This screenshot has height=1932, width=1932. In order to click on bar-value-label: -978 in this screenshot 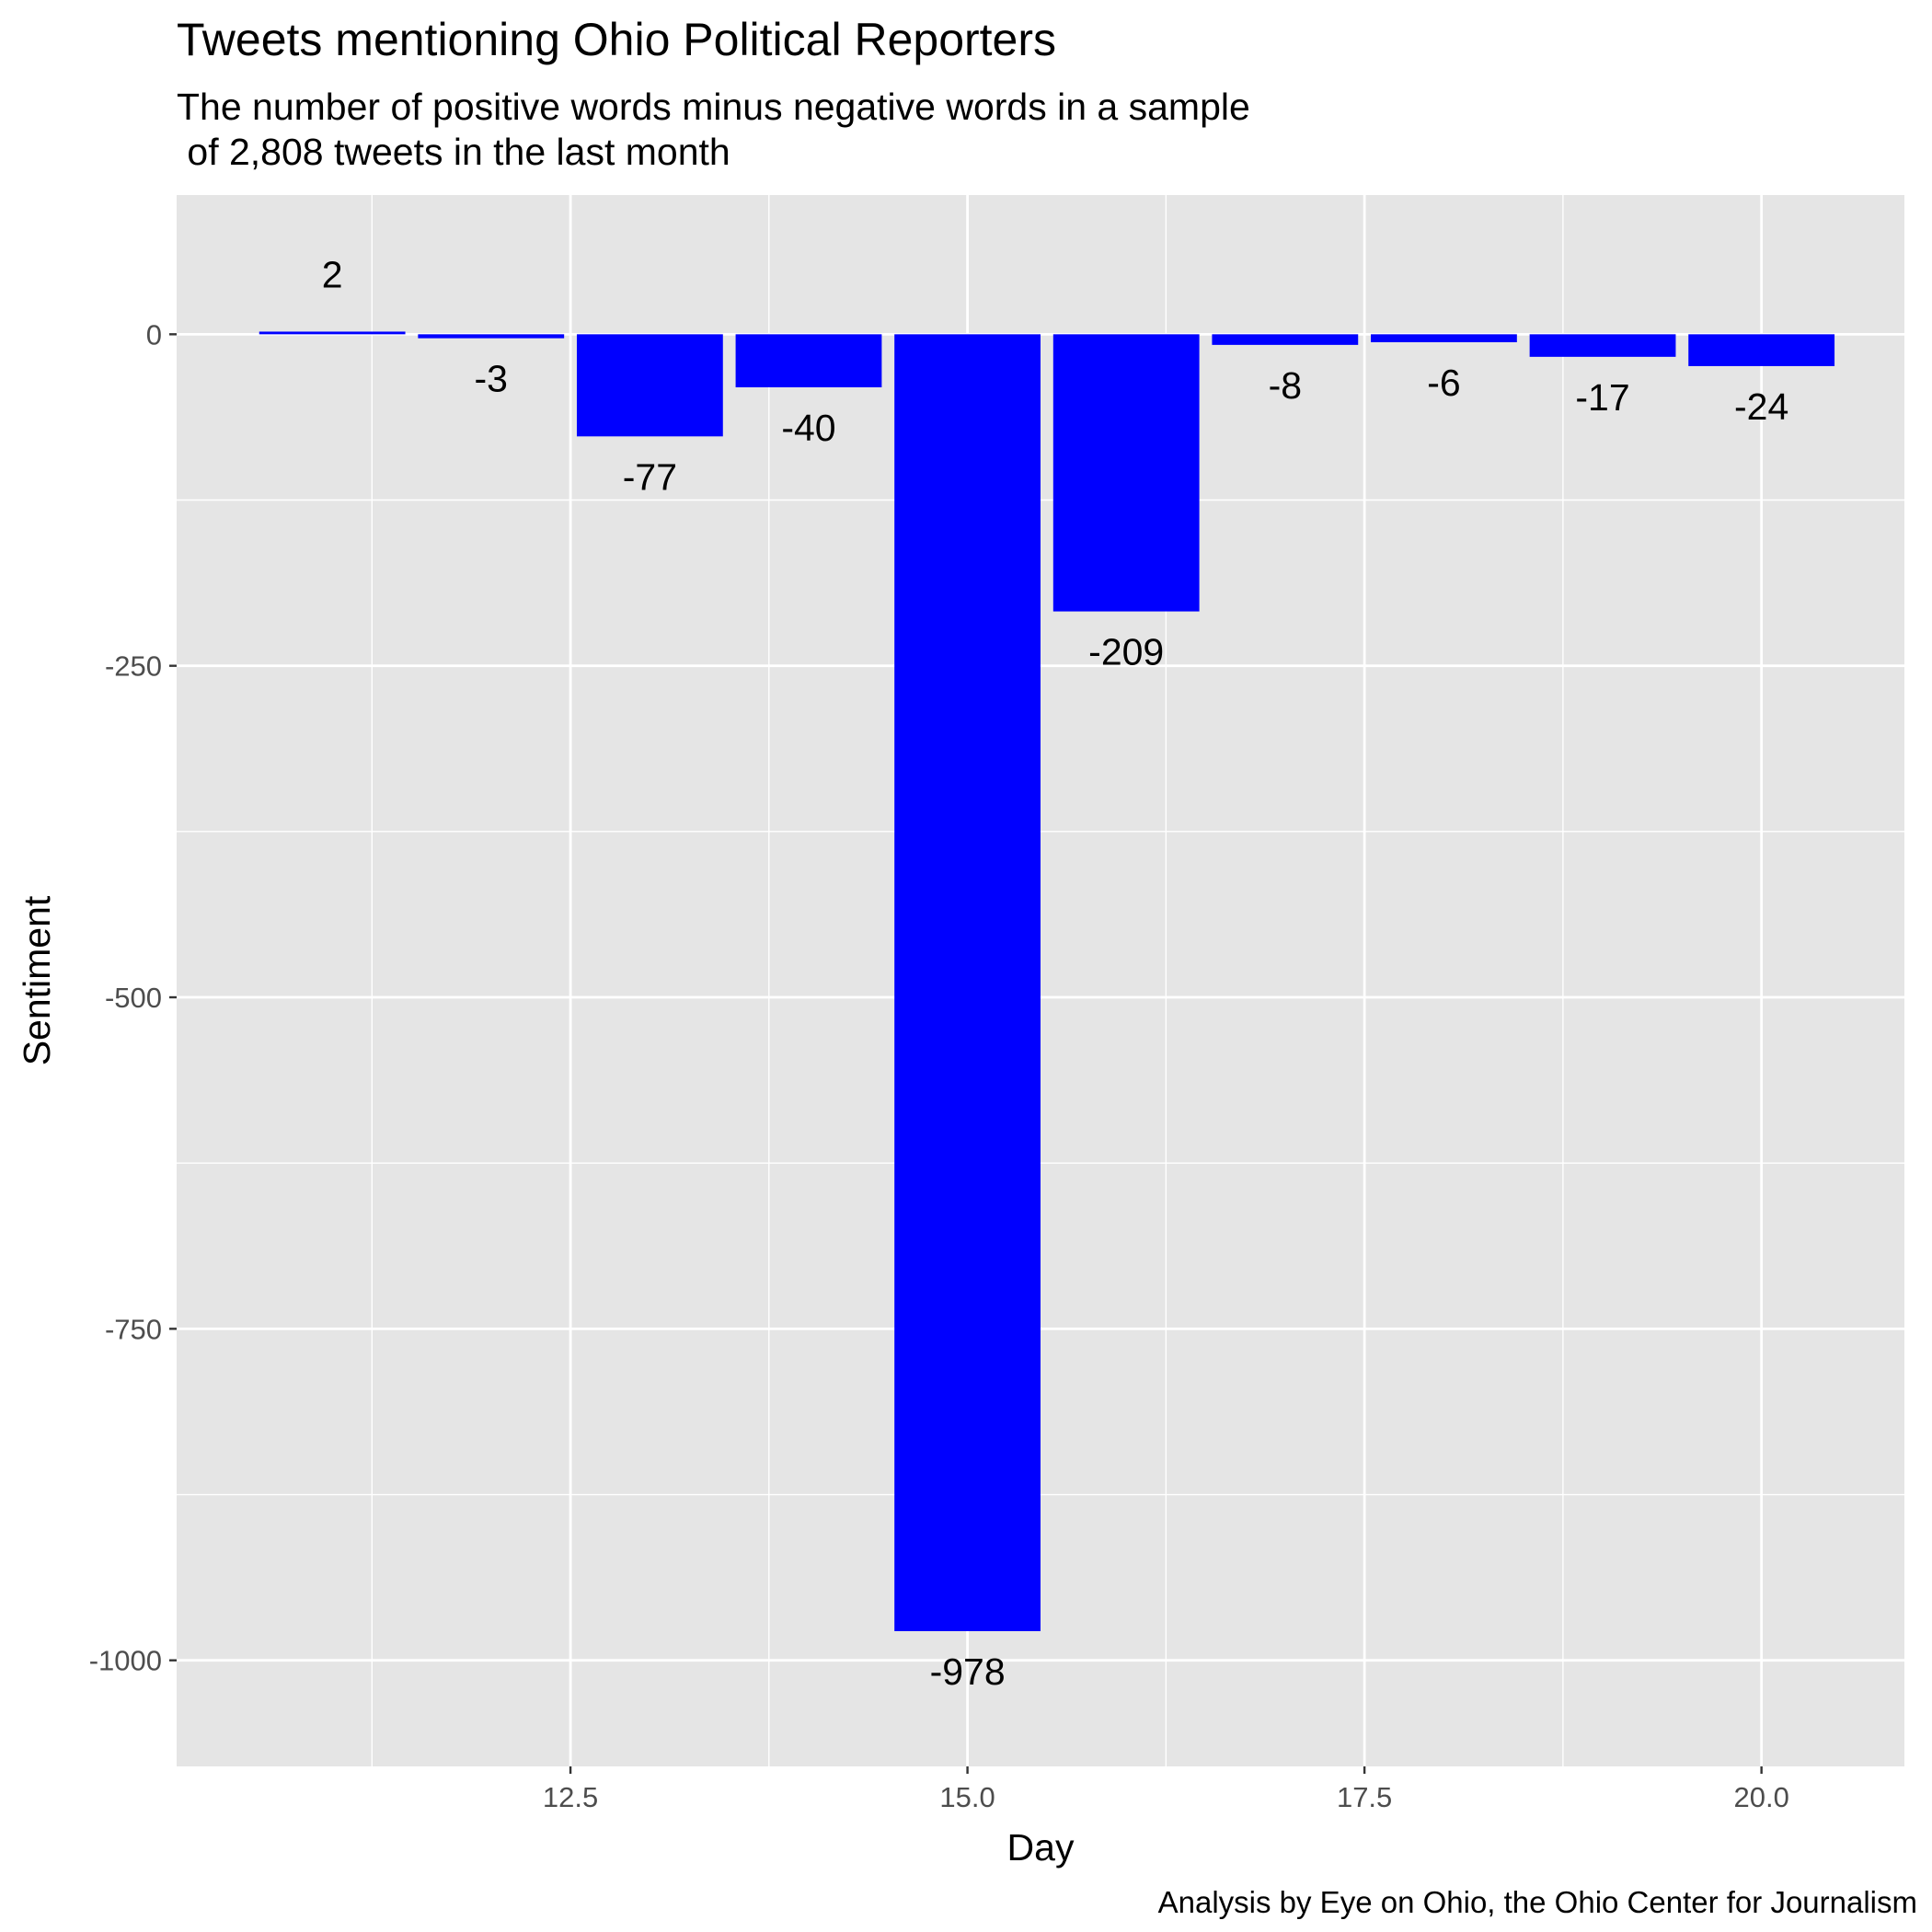, I will do `click(968, 1671)`.